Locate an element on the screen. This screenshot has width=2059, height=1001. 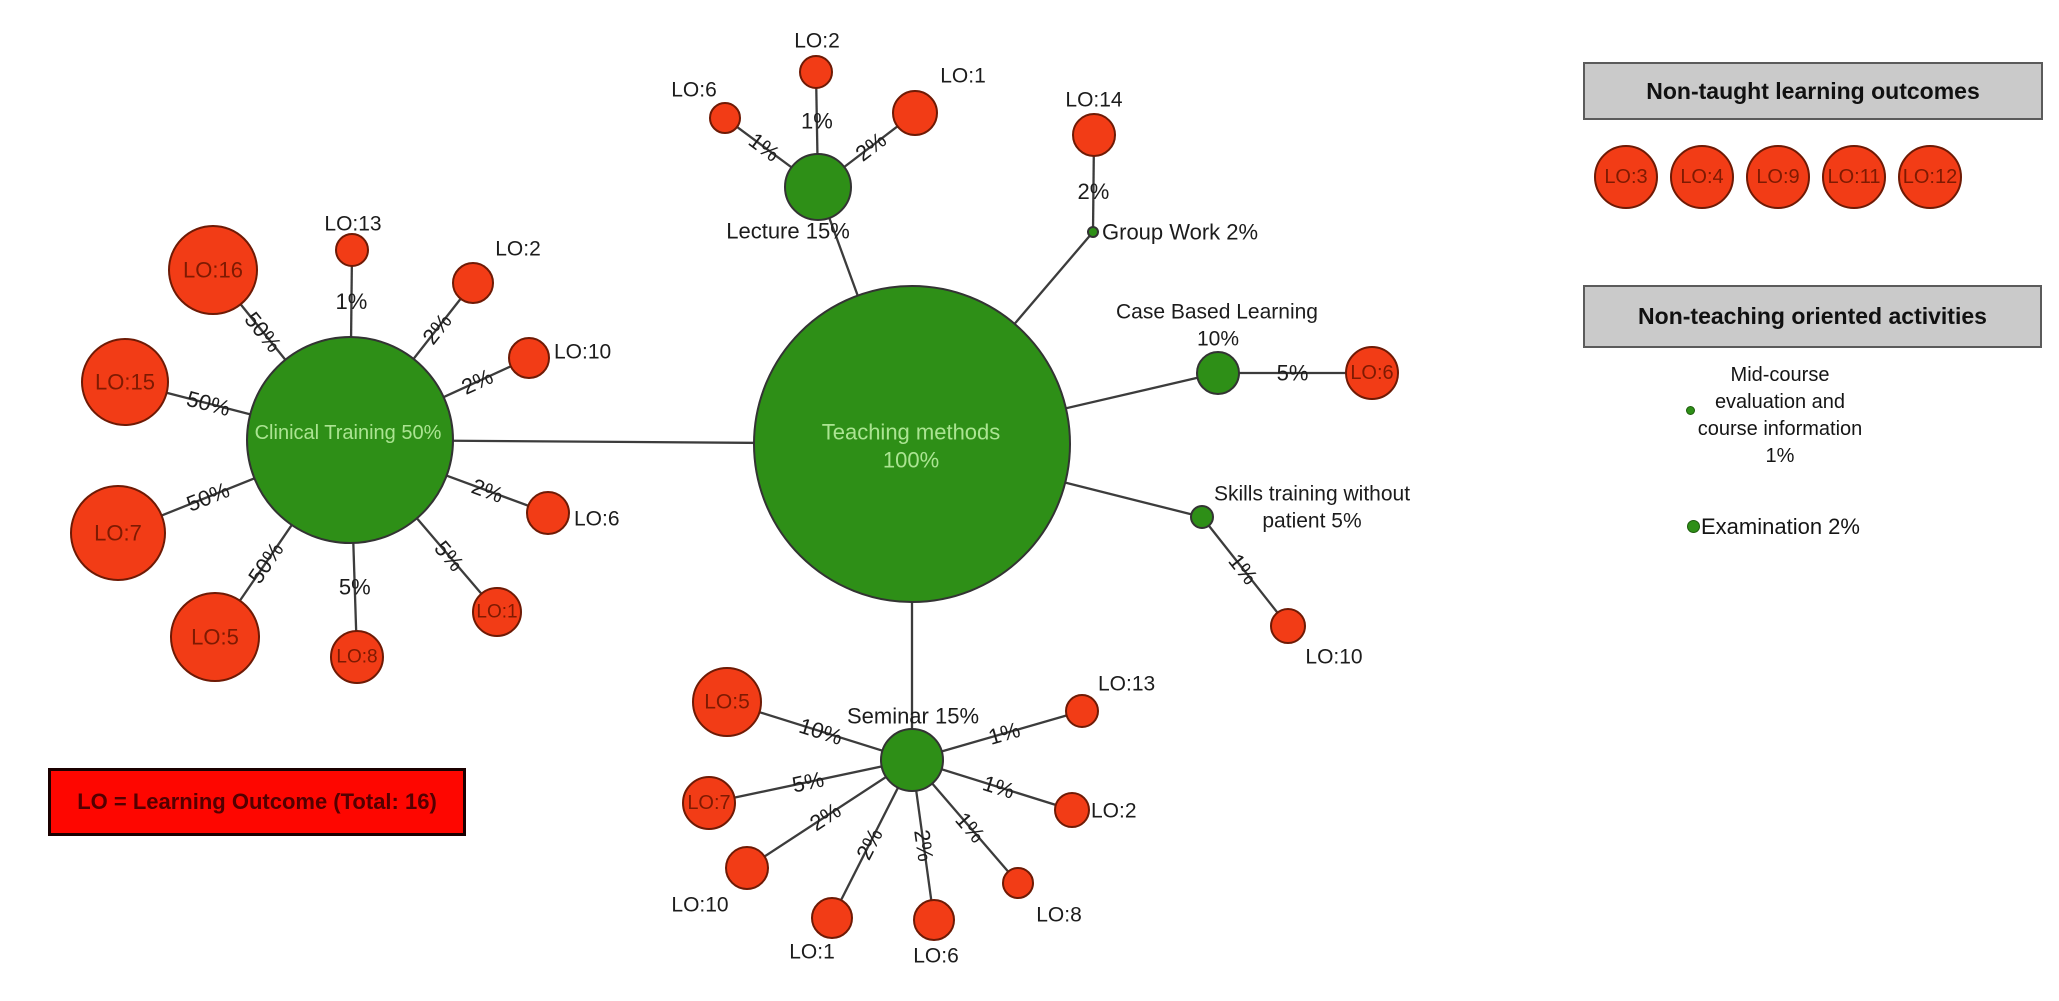
node-sem_lo7 is located at coordinates (709, 803).